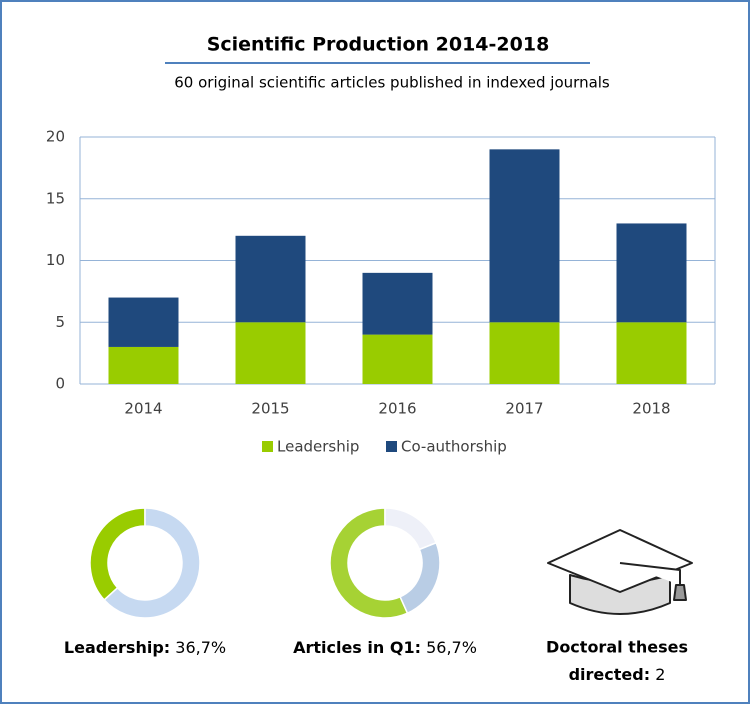 The image size is (750, 704). What do you see at coordinates (451, 647) in the screenshot?
I see `donut-value-label: 56,7%` at bounding box center [451, 647].